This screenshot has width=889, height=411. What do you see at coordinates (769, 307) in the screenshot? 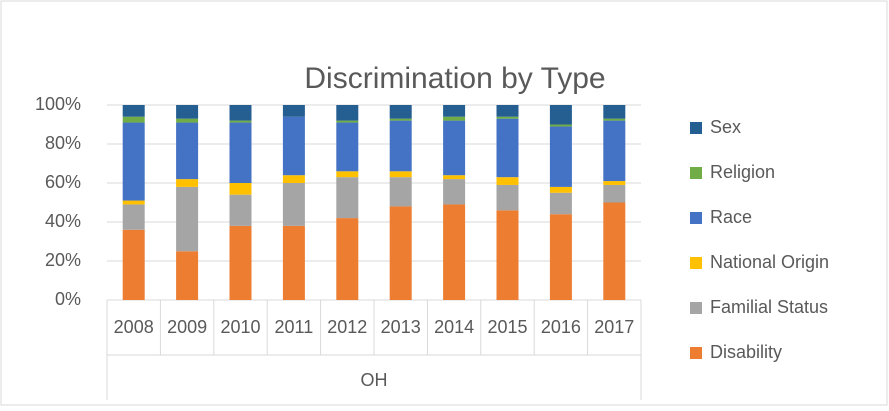
I see `legend-label: Familial Status` at bounding box center [769, 307].